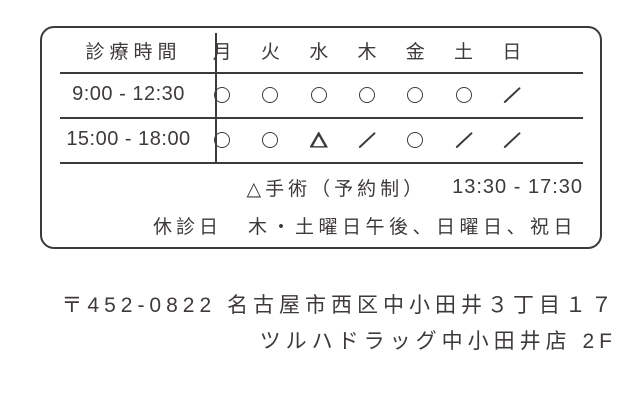 This screenshot has height=402, width=643. Describe the element at coordinates (415, 52) in the screenshot. I see `day-header: 金` at that location.